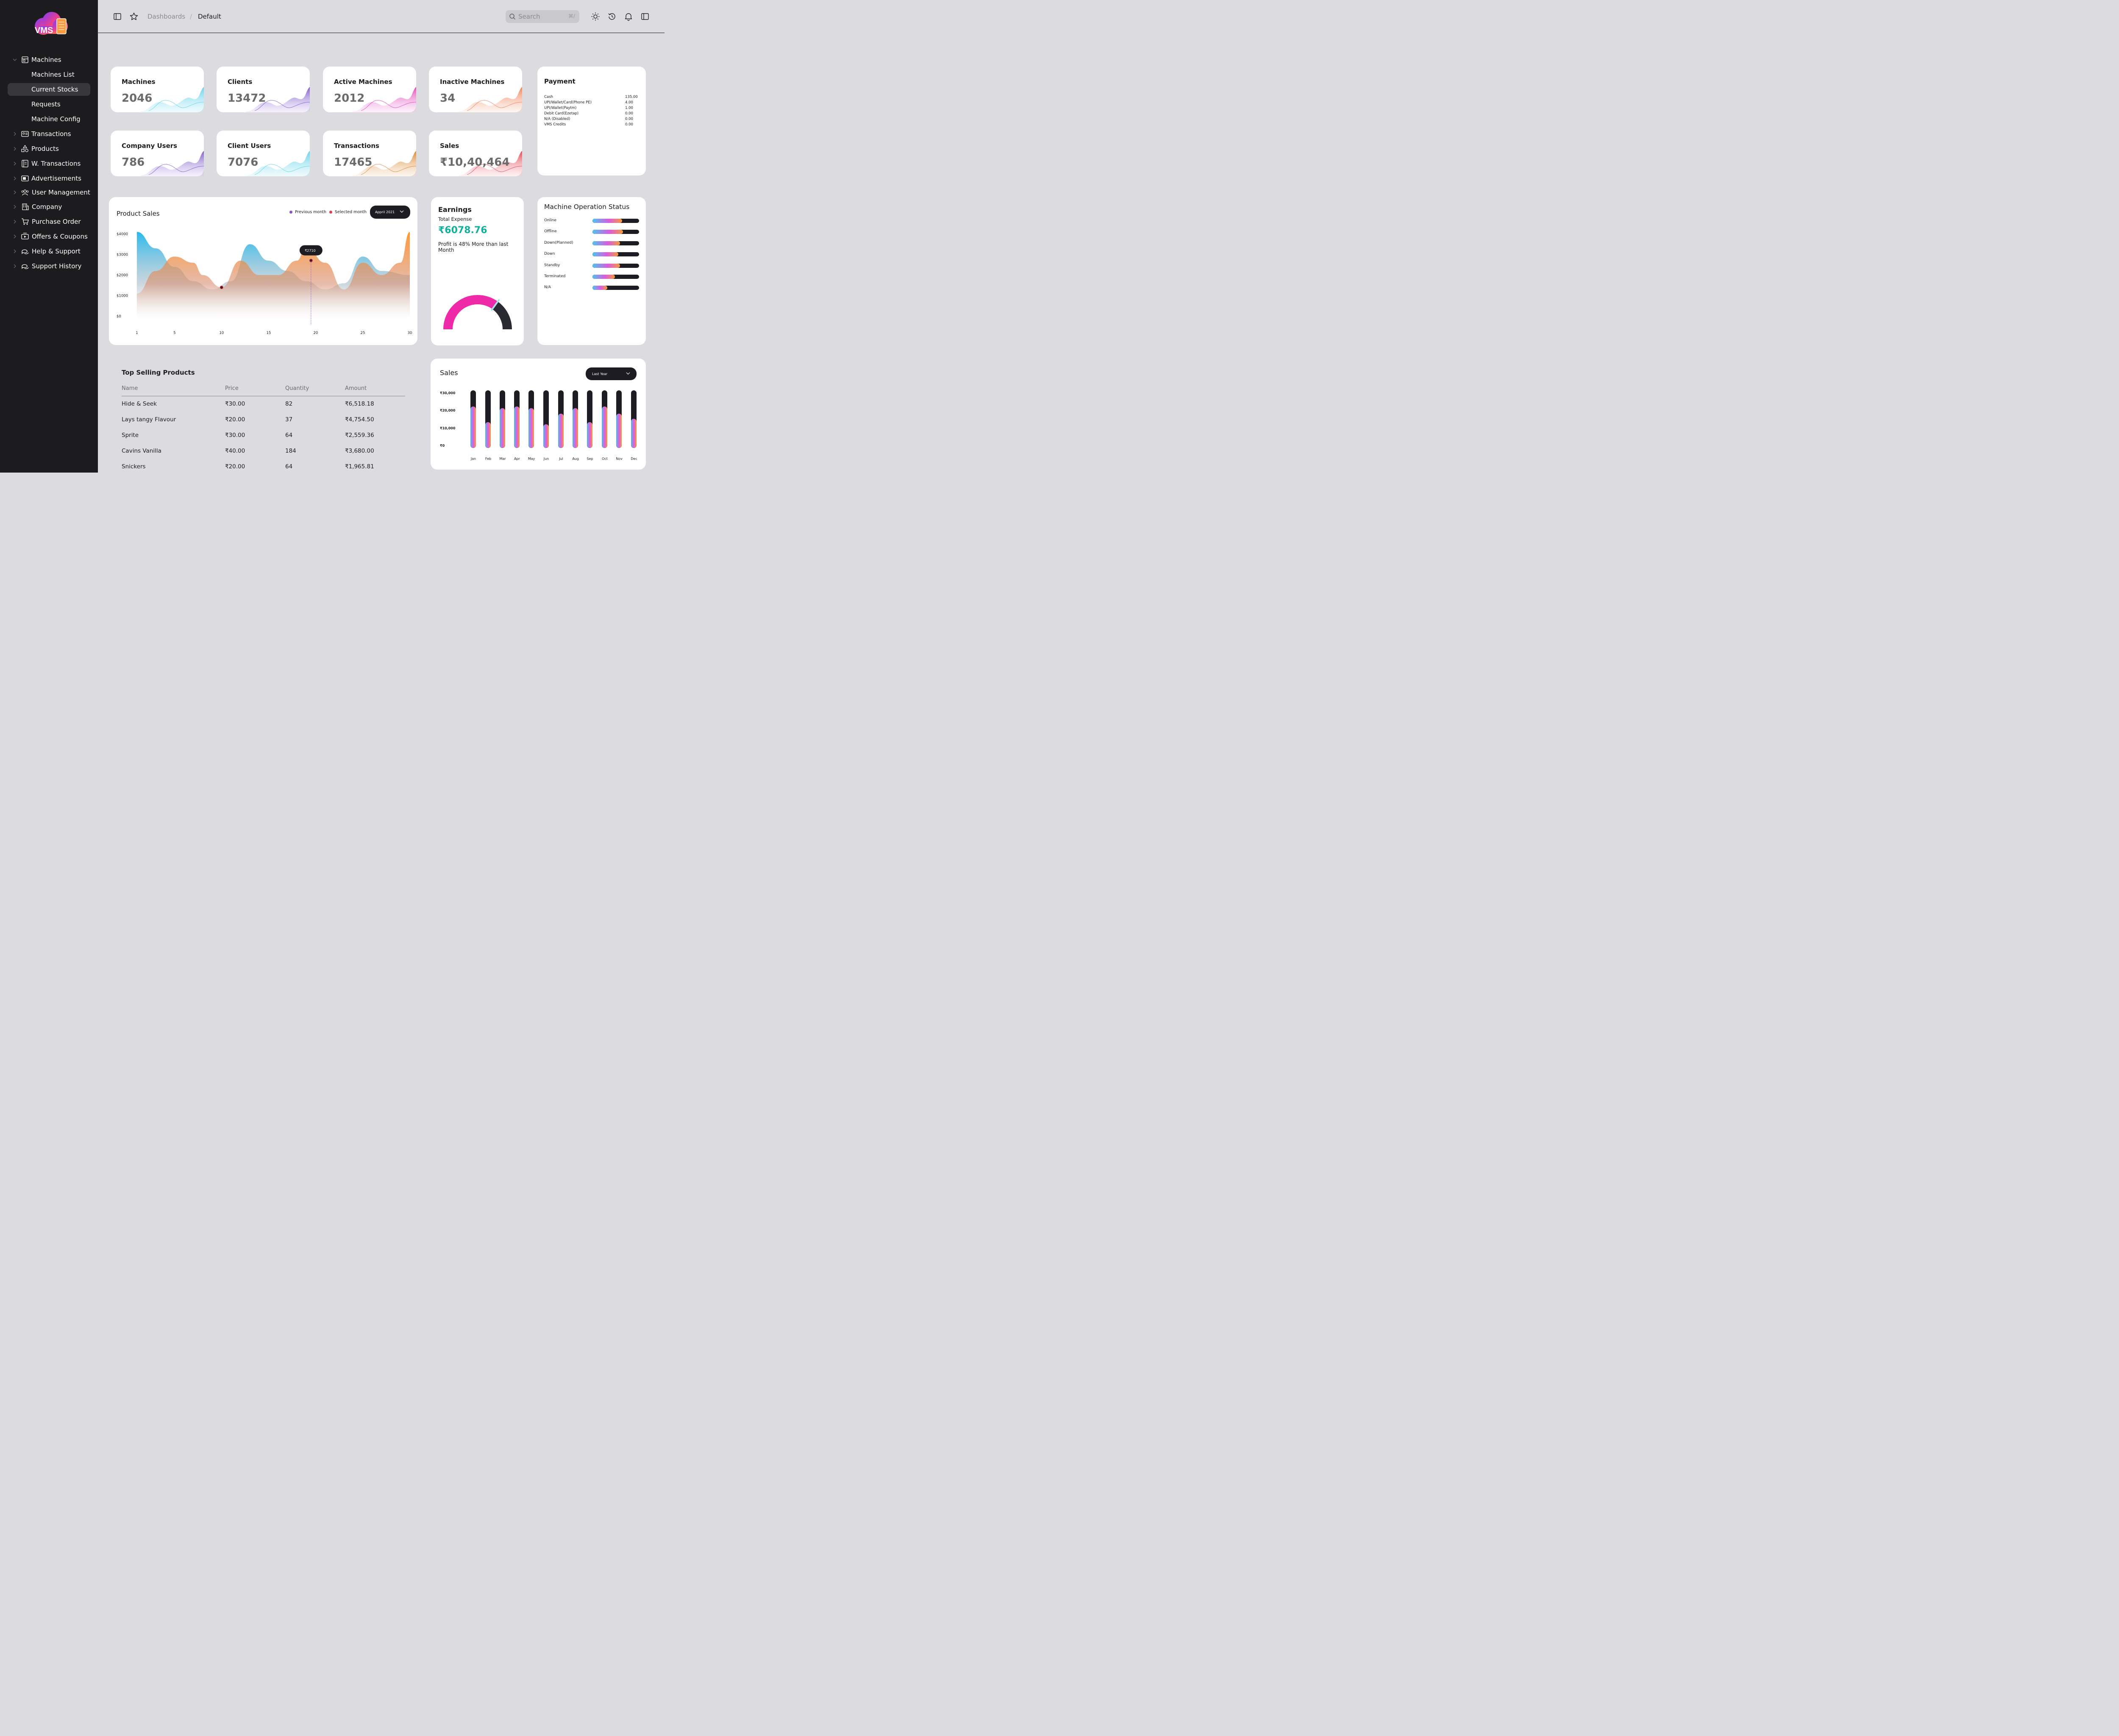  What do you see at coordinates (550, 232) in the screenshot?
I see `status-label: Offline` at bounding box center [550, 232].